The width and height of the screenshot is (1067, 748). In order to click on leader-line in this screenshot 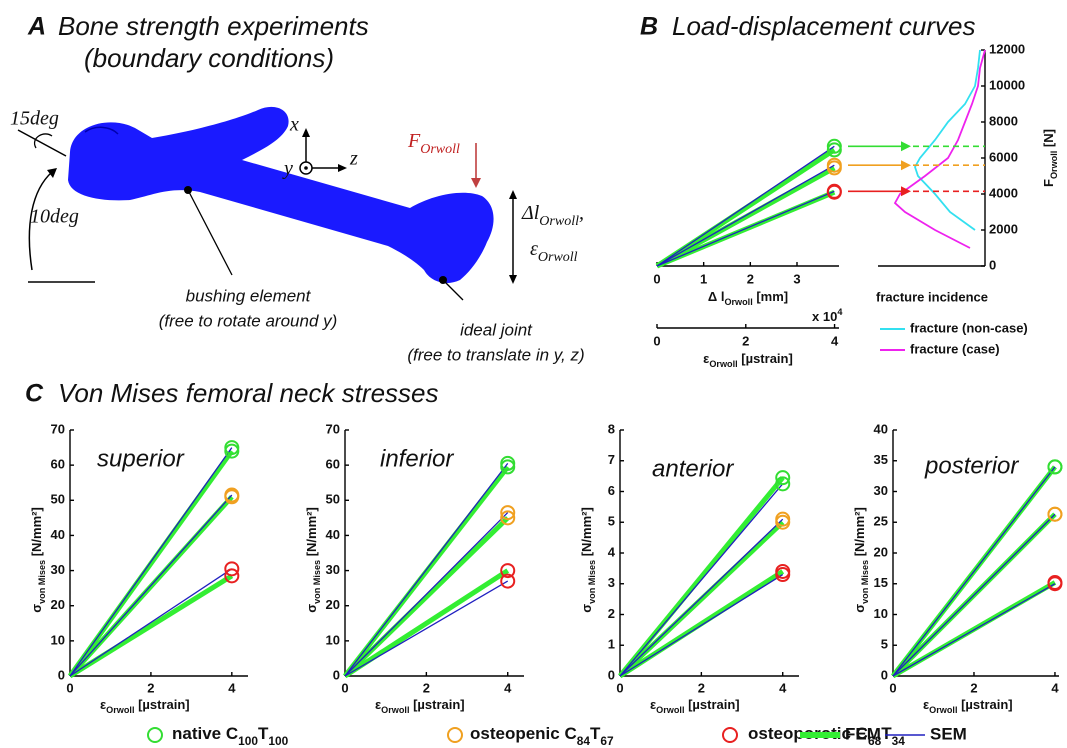, I will do `click(453, 290)`.